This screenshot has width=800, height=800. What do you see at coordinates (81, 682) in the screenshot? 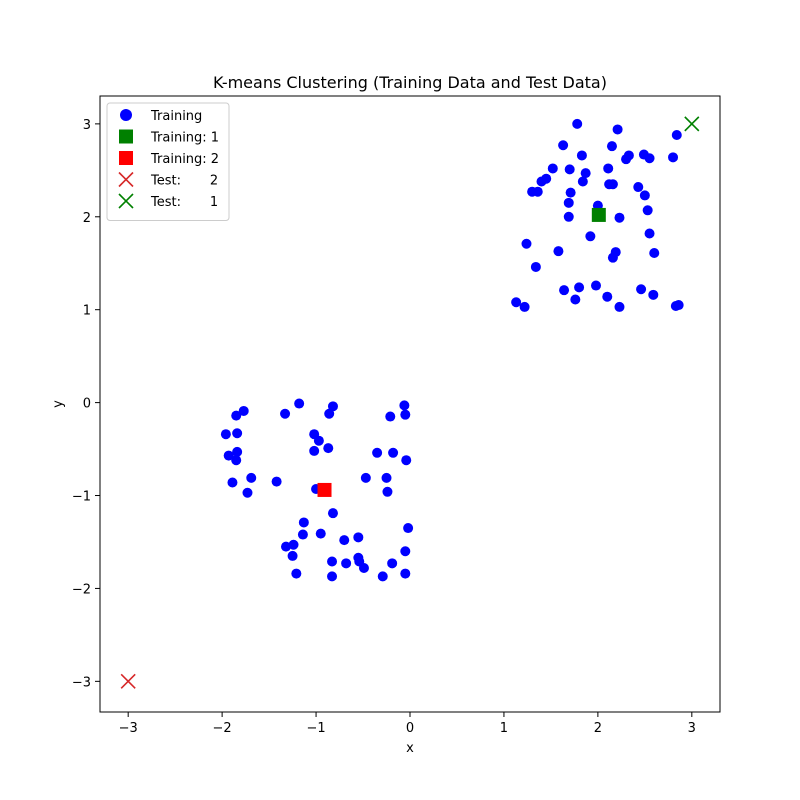
I see `y-tick-label: −3` at bounding box center [81, 682].